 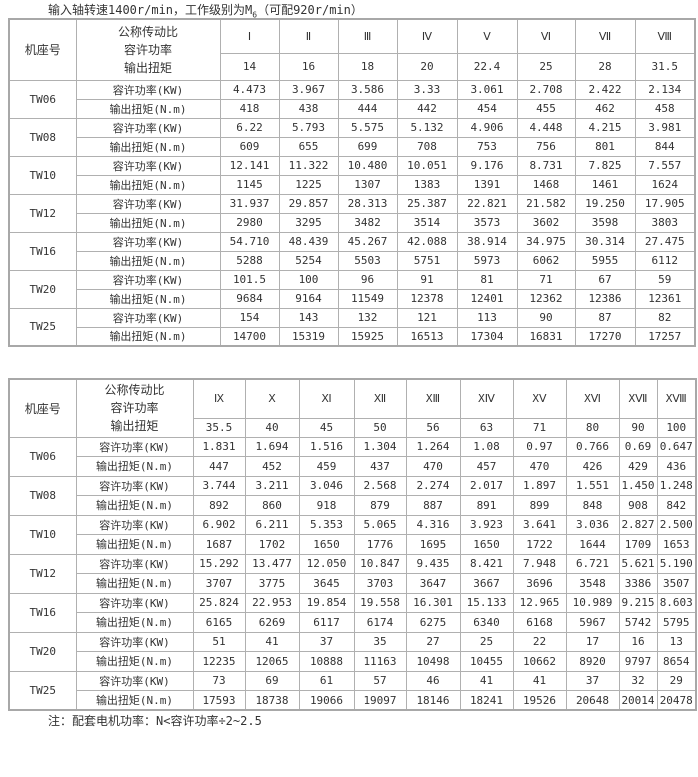 I want to click on ratio-cell: 22.4, so click(x=487, y=66).